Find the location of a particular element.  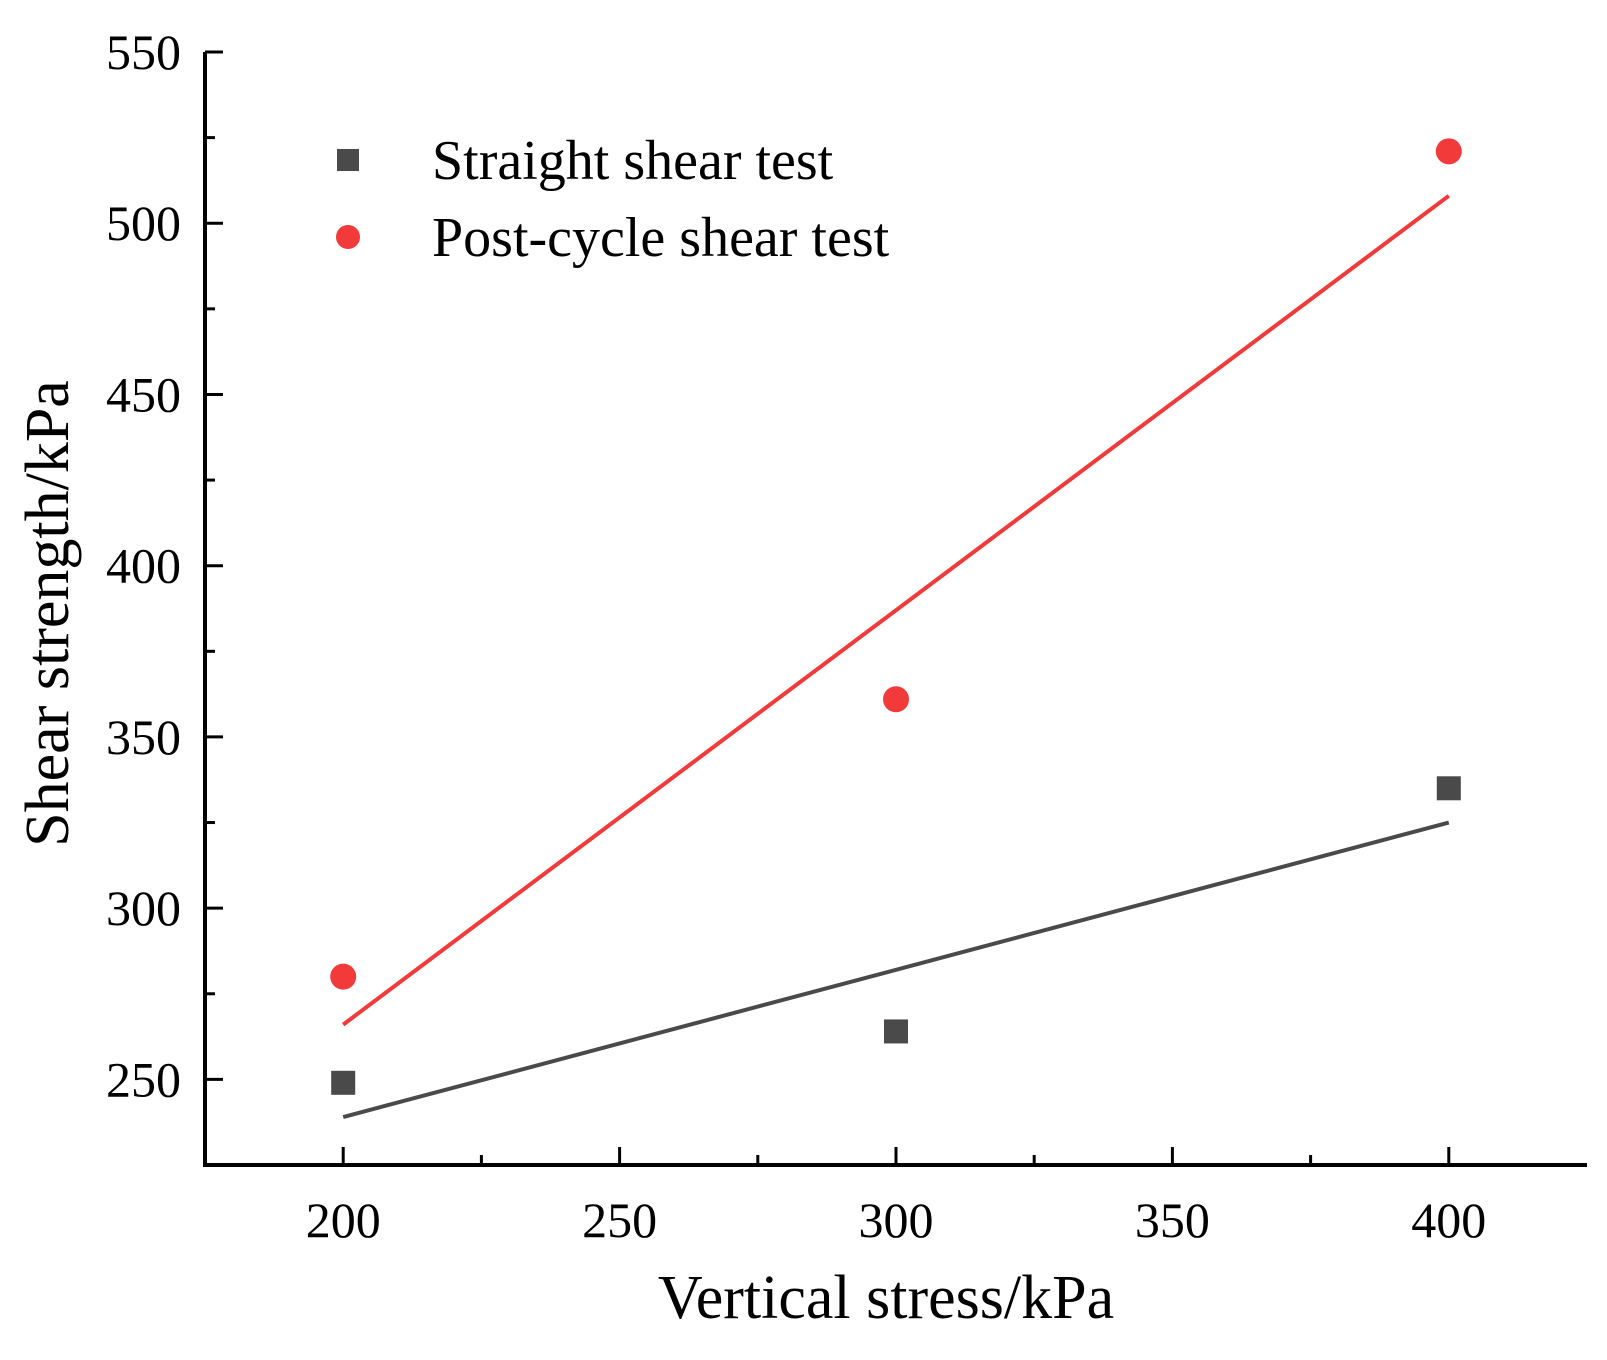

y-tick-label: 400 is located at coordinates (143, 566).